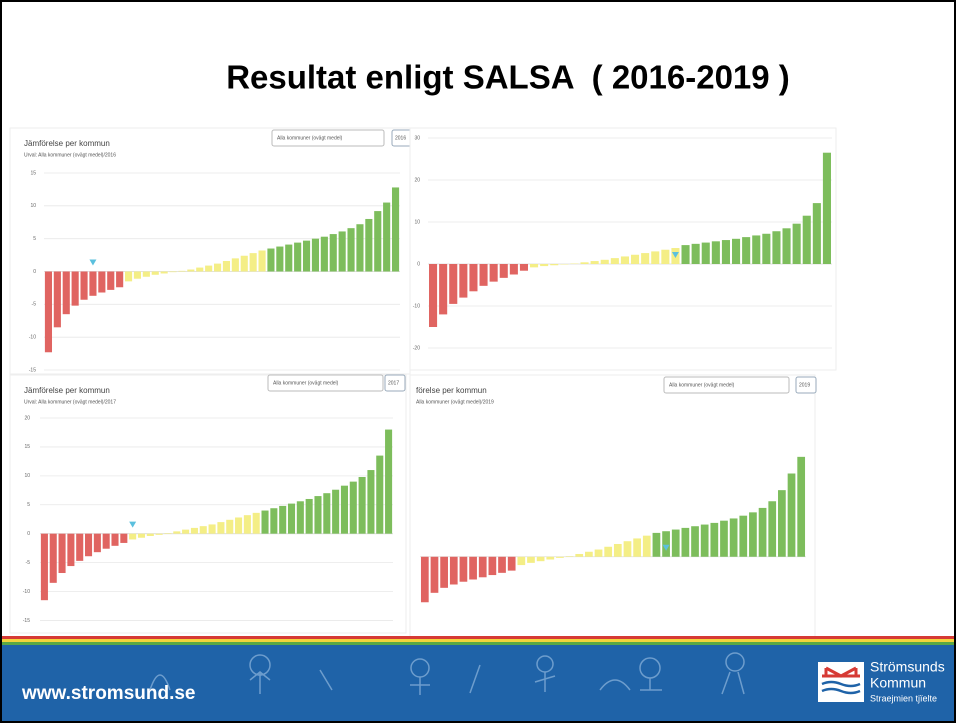 Image resolution: width=956 pixels, height=723 pixels. I want to click on y-tick-label: -5, so click(34, 305).